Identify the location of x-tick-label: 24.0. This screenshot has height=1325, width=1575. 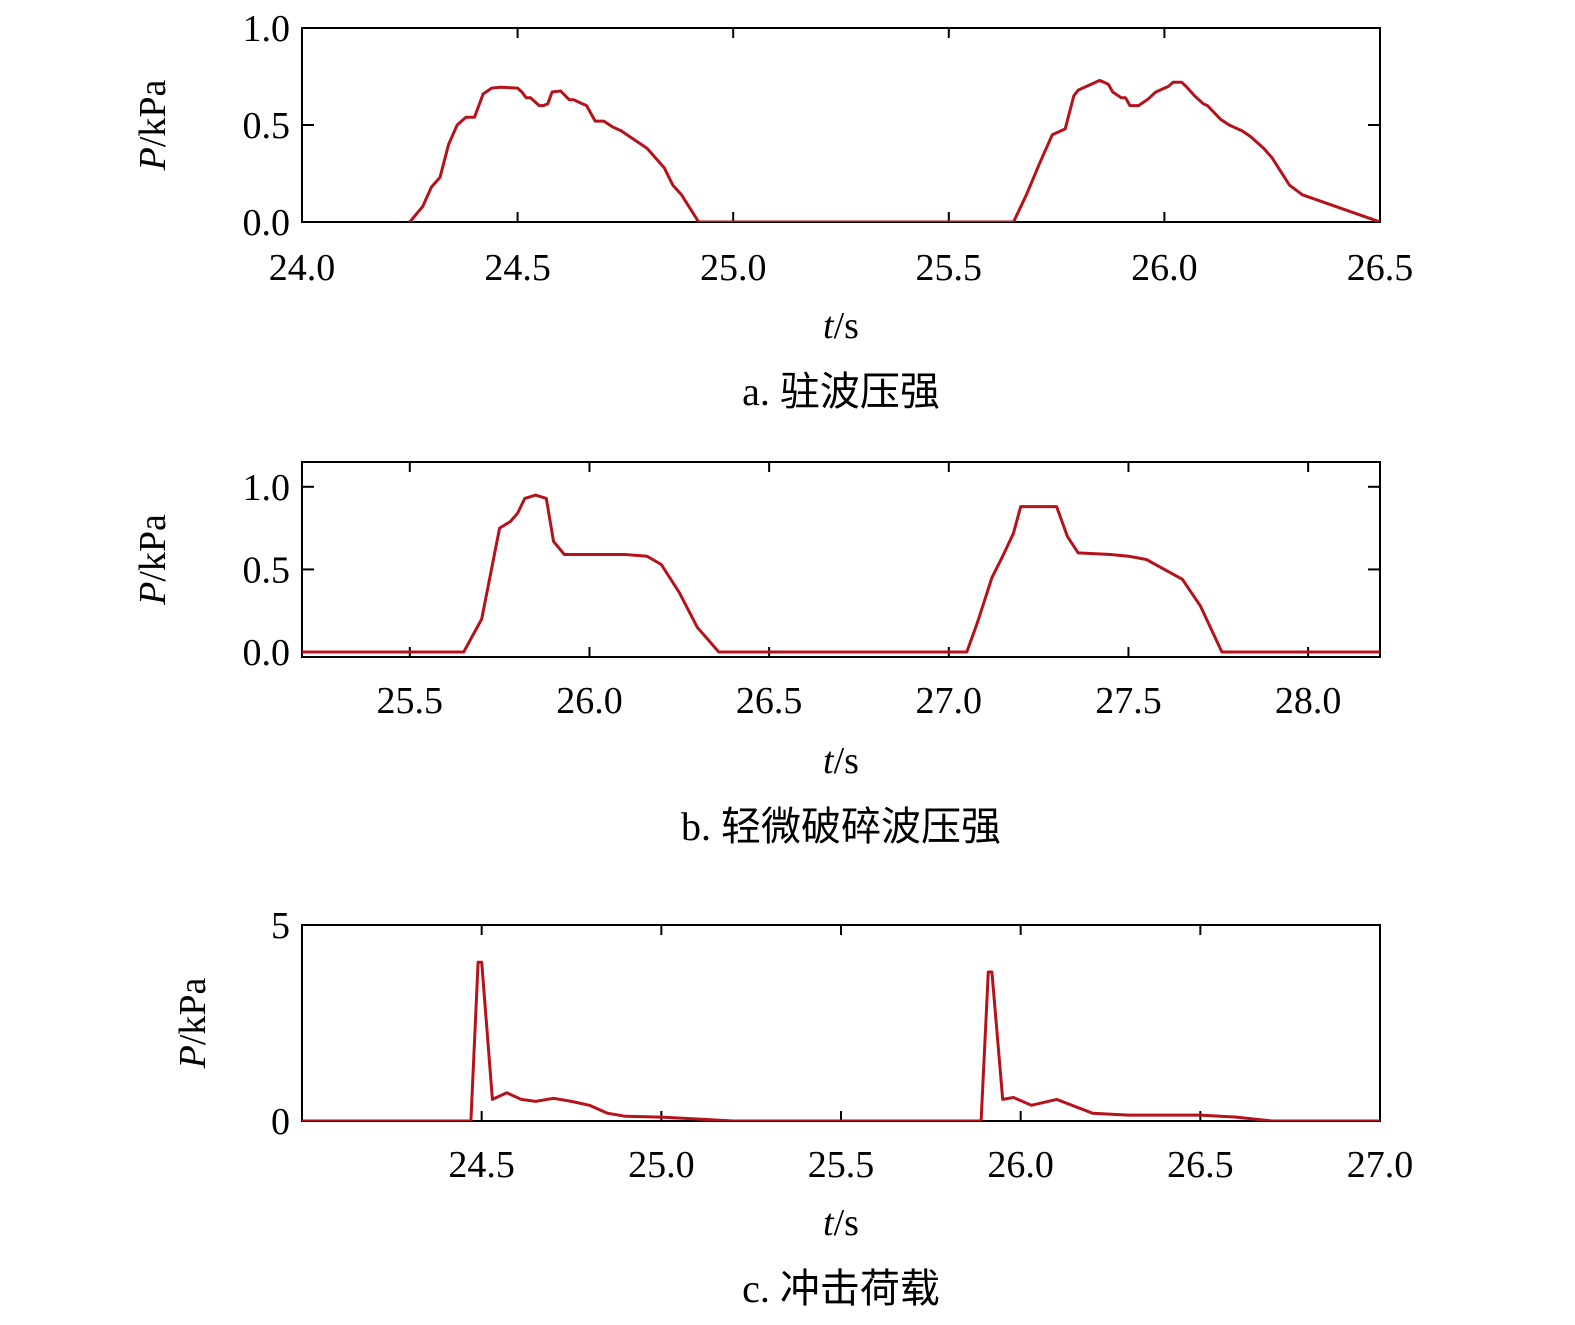
(302, 268).